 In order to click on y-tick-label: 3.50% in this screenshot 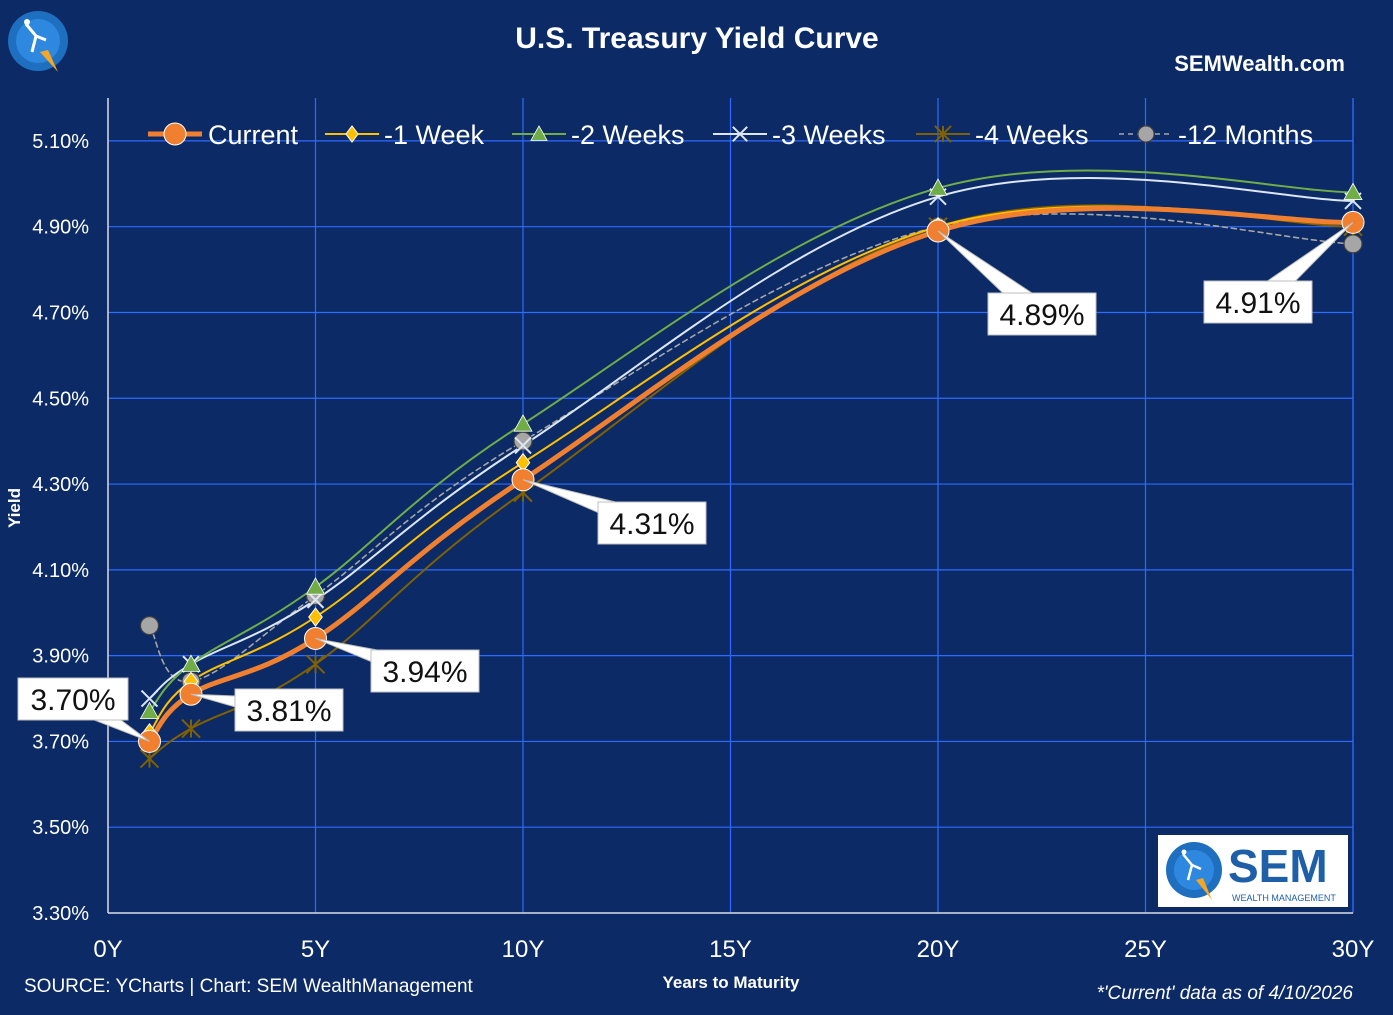, I will do `click(60, 828)`.